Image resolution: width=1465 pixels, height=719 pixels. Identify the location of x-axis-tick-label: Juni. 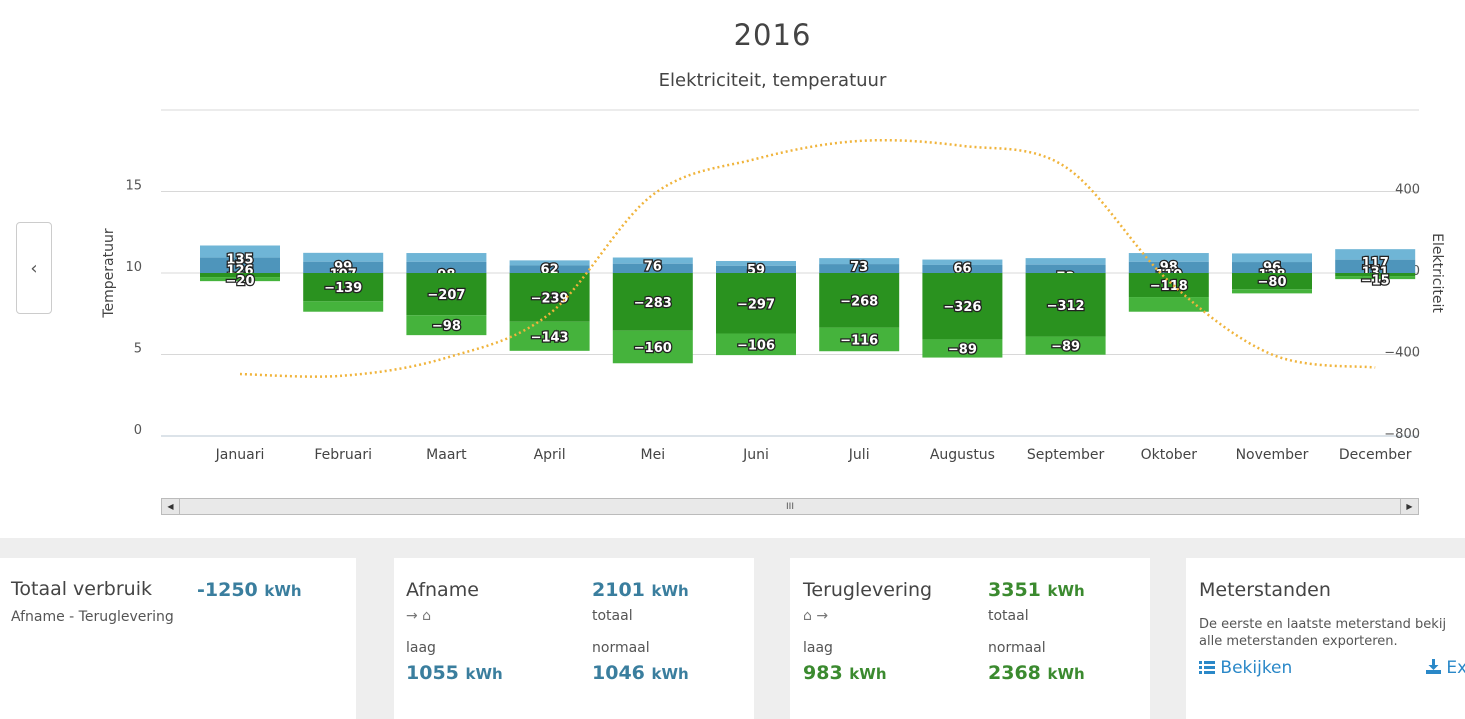
(755, 455).